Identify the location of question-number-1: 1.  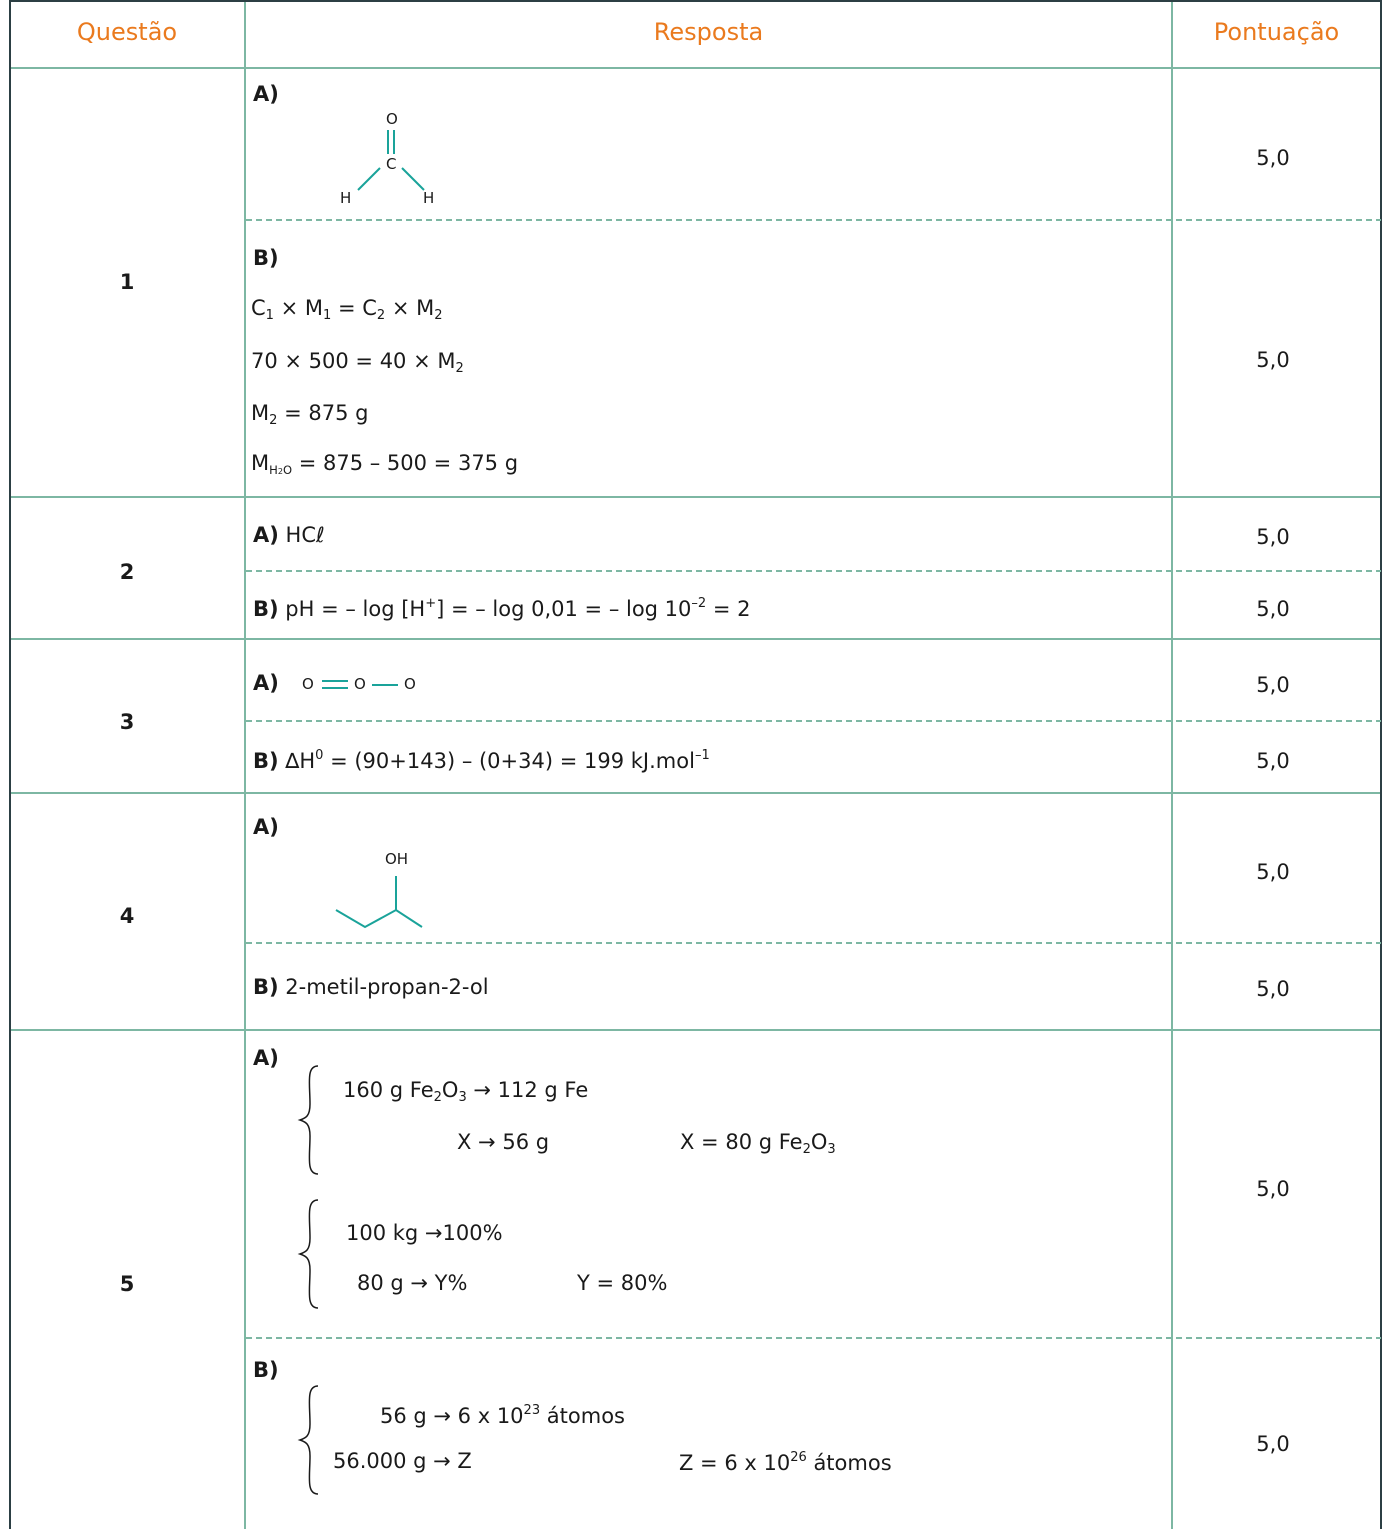
(127, 282).